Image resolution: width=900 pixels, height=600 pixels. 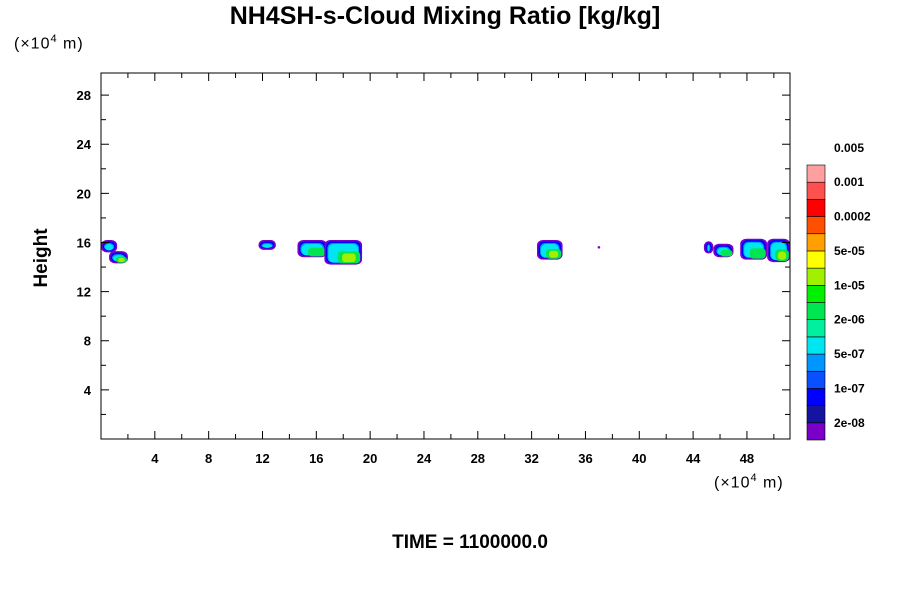 What do you see at coordinates (478, 458) in the screenshot?
I see `x-tick-label: 28` at bounding box center [478, 458].